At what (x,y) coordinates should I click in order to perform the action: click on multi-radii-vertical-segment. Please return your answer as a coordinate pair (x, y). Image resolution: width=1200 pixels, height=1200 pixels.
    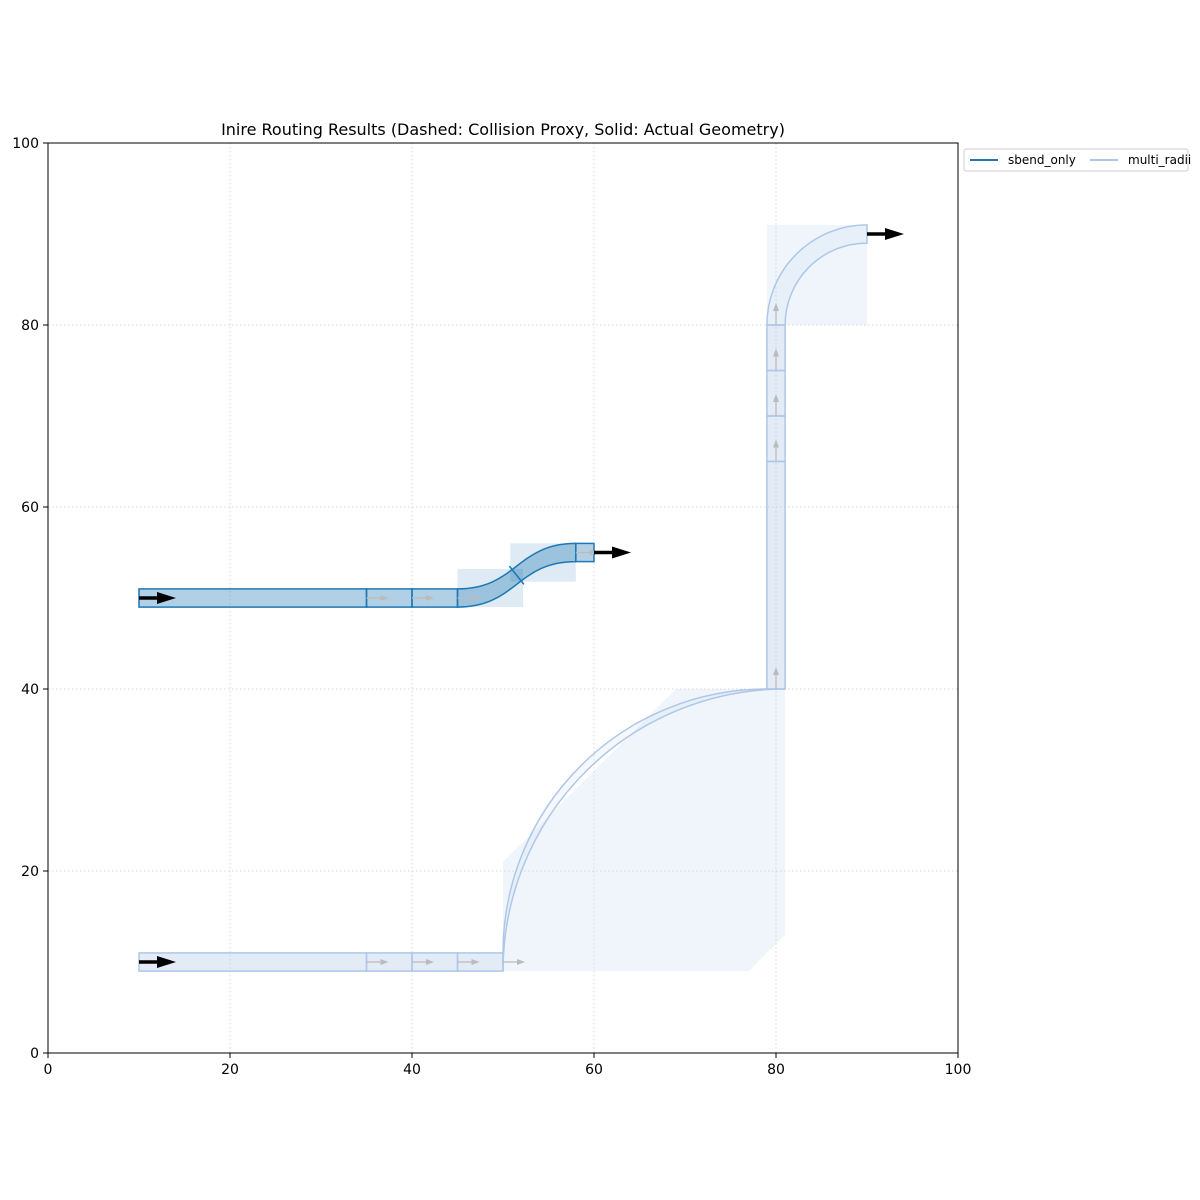
    Looking at the image, I should click on (776, 575).